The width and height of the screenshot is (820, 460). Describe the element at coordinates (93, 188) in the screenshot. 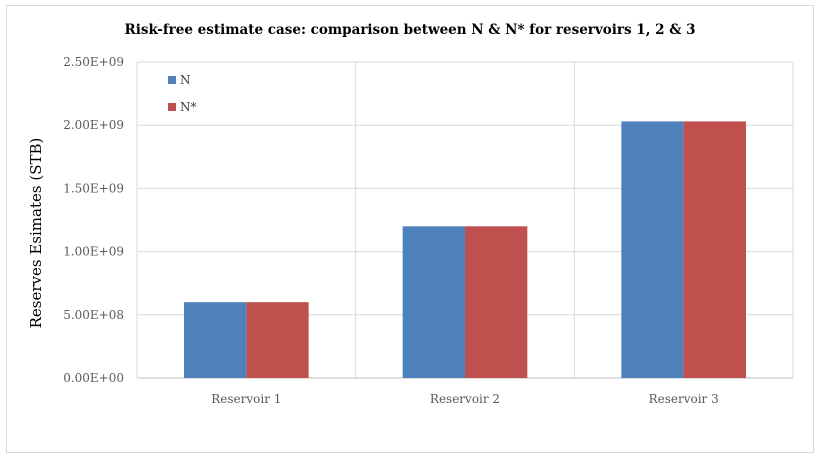

I see `y-tick-label: 1.50E+09` at that location.